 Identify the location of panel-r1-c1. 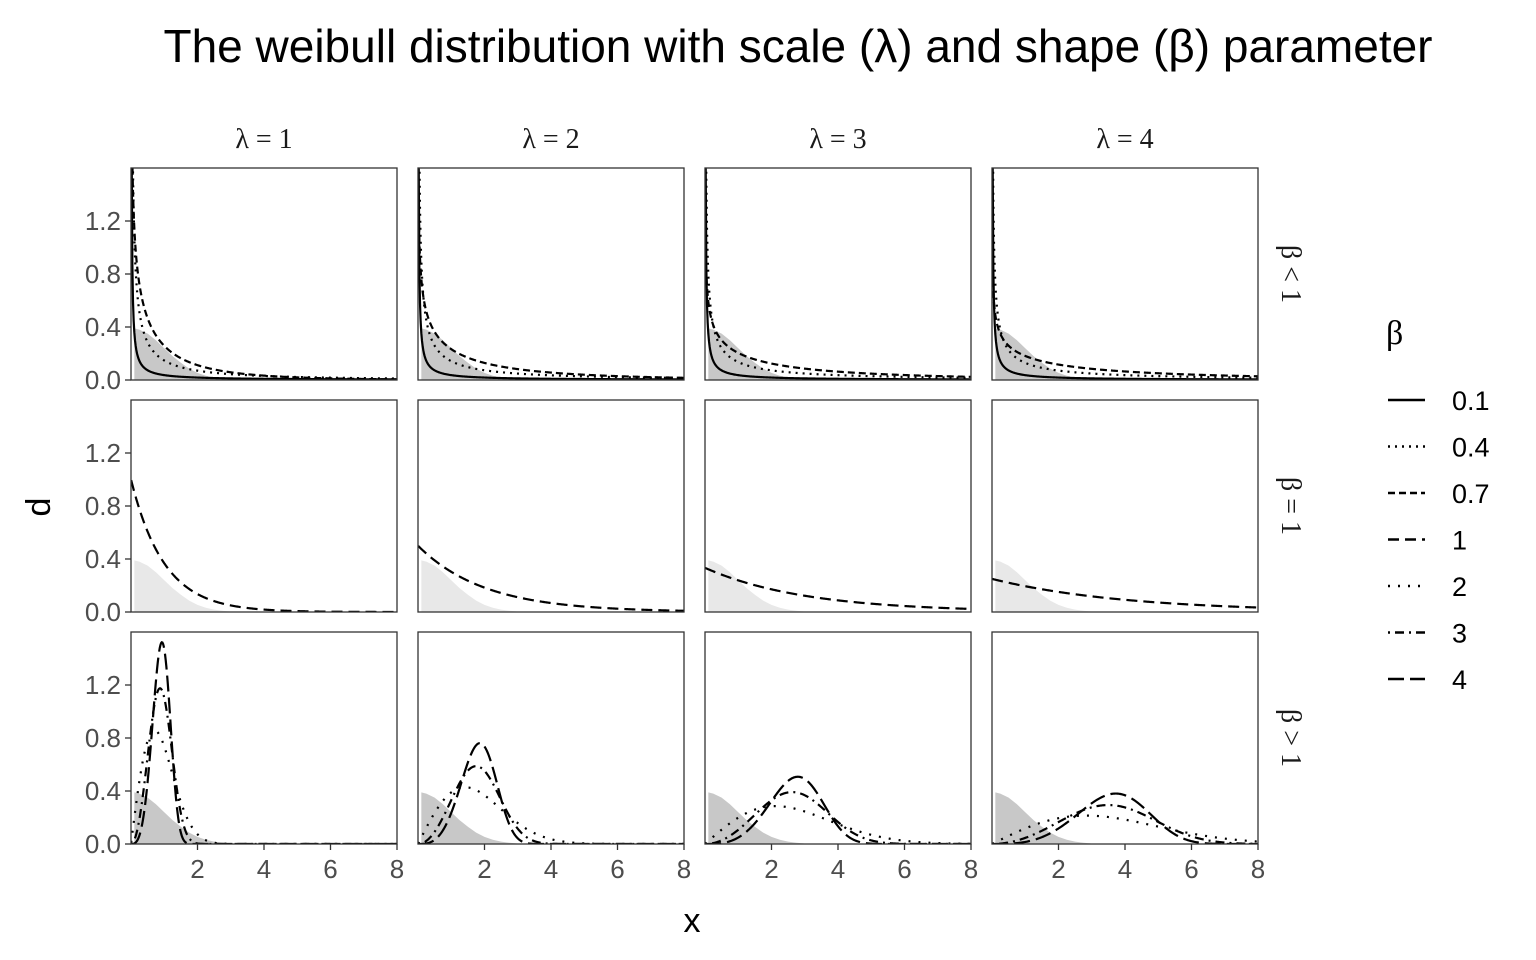
(551, 506).